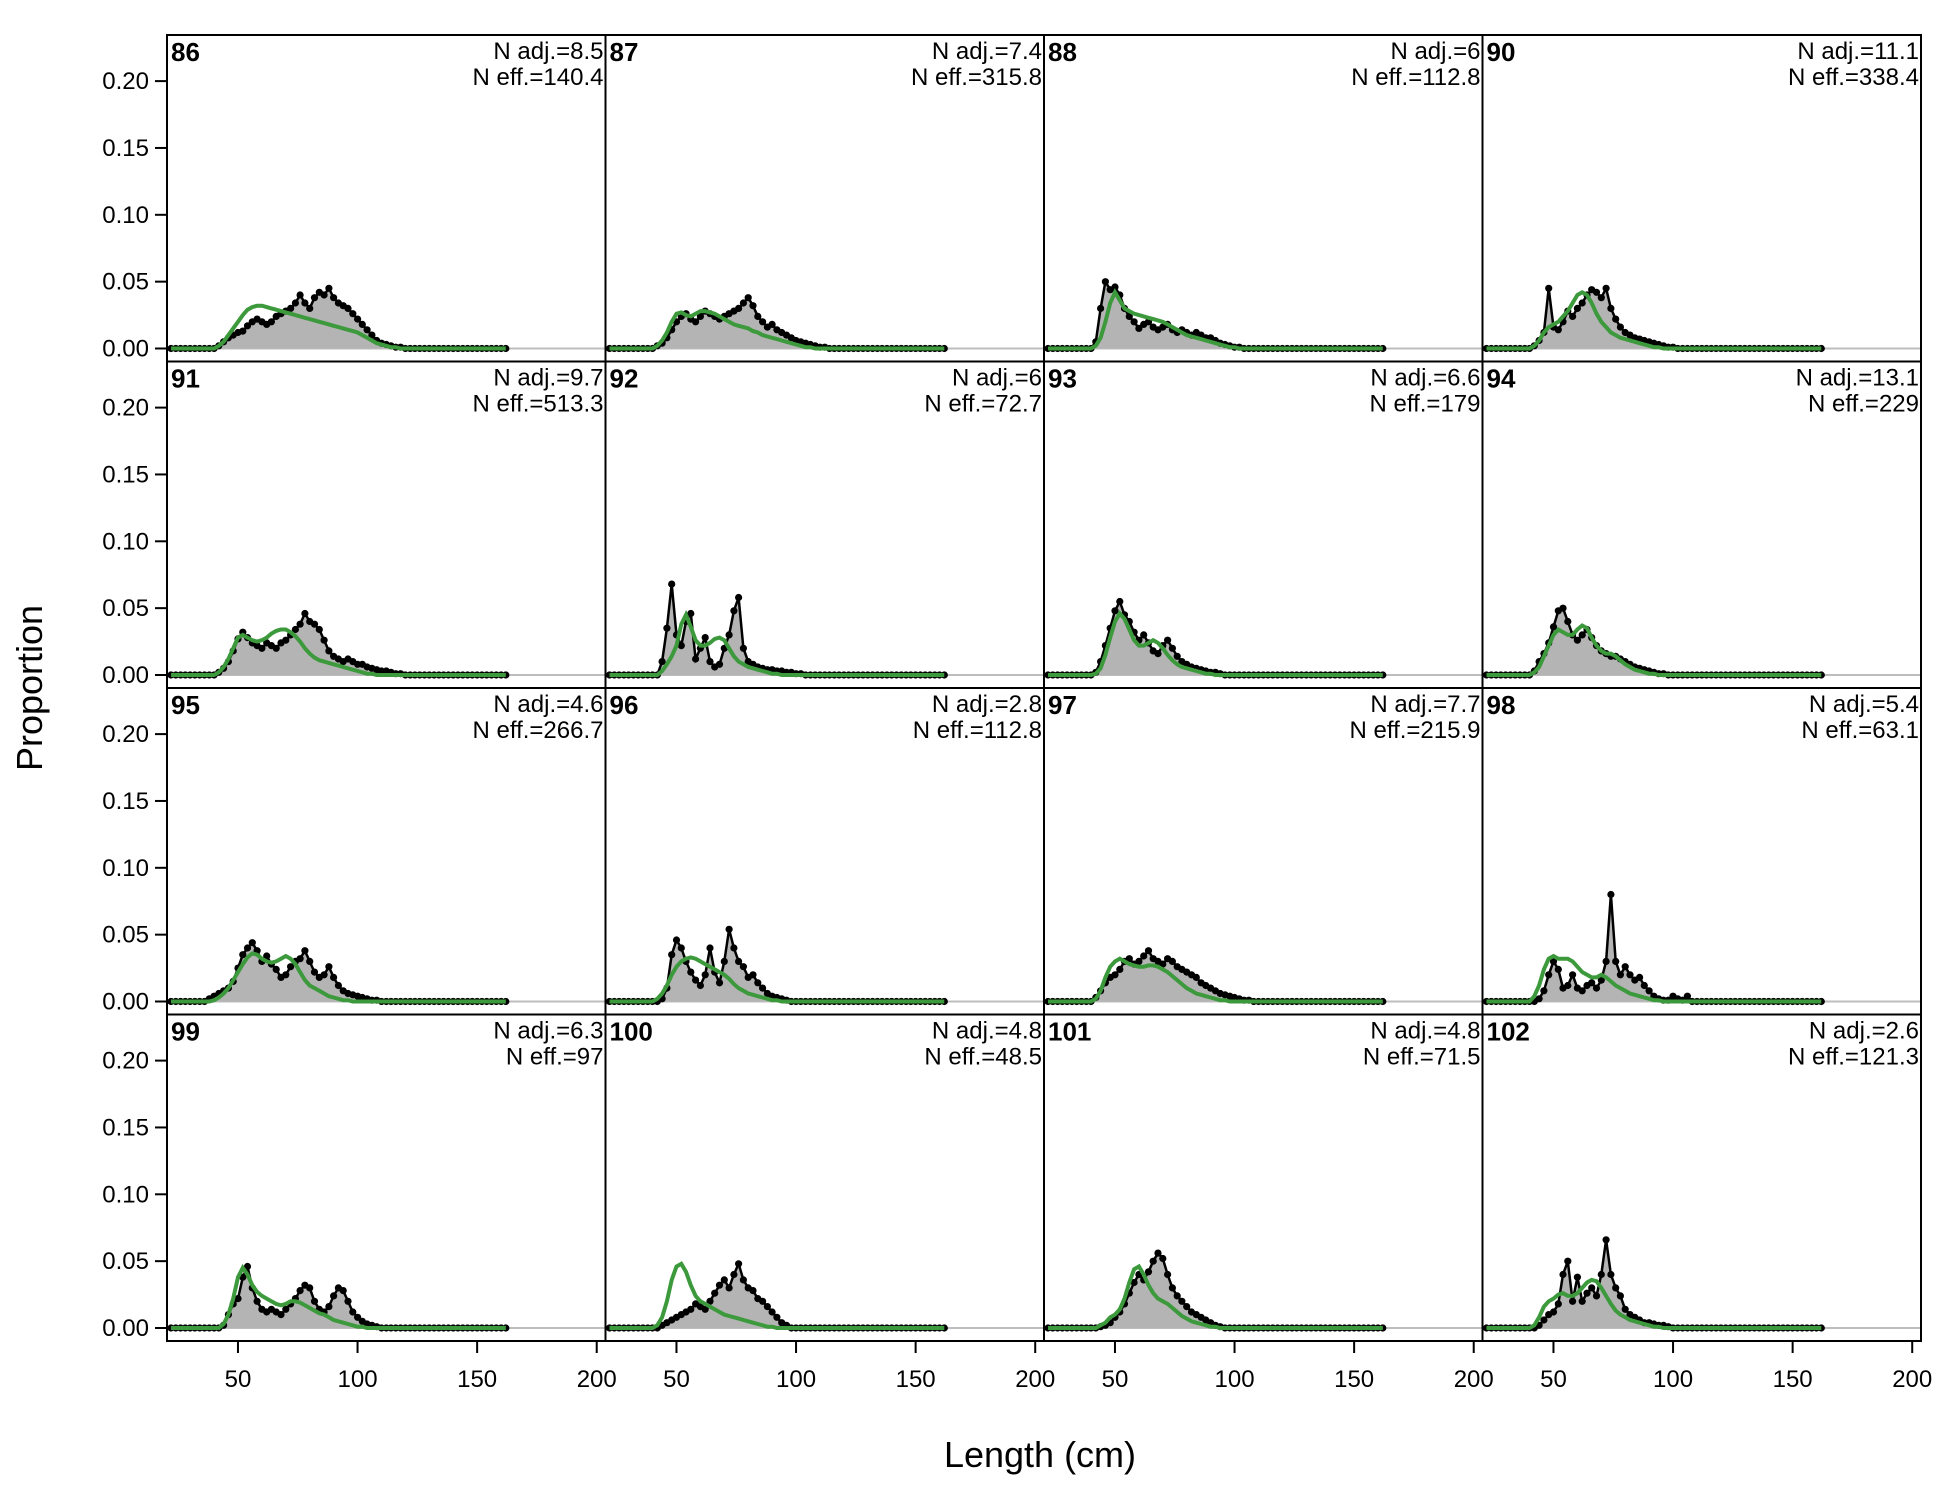  I want to click on y-tick-label: 0.00, so click(125, 349).